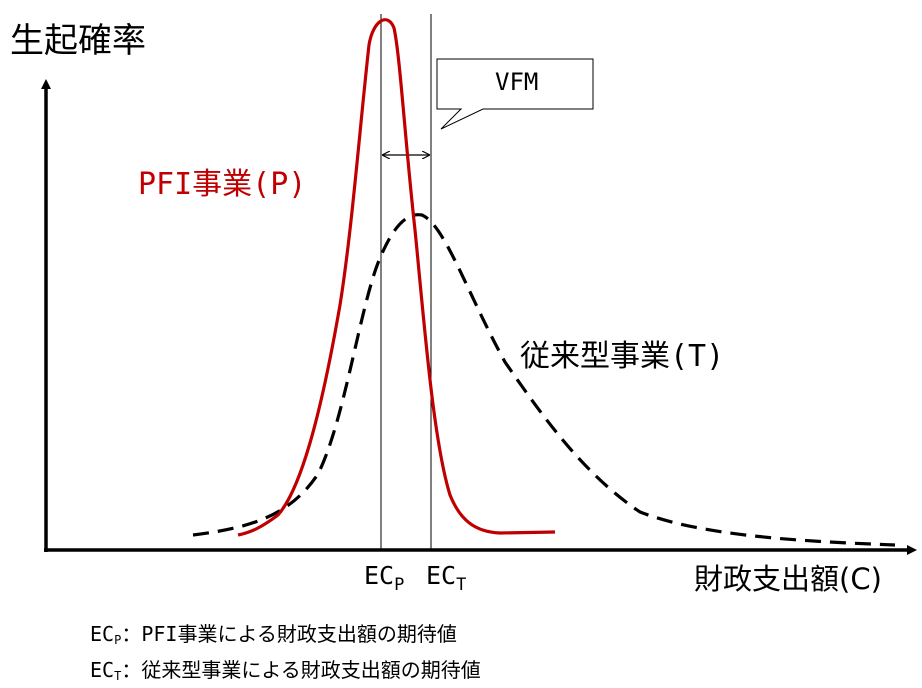 Image resolution: width=922 pixels, height=688 pixels. I want to click on vfm-callout, so click(515, 94).